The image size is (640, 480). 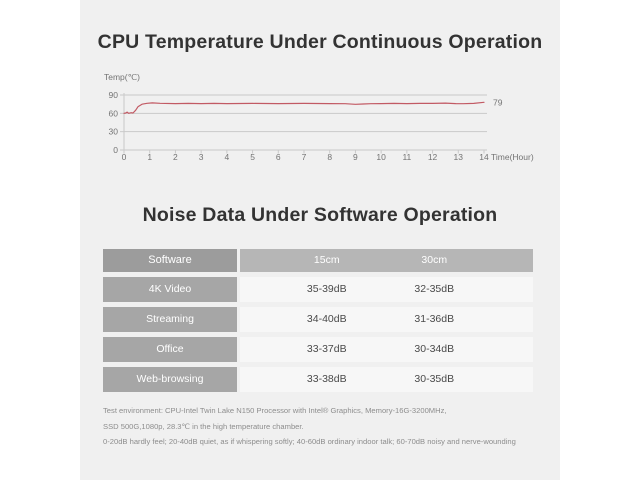 What do you see at coordinates (170, 289) in the screenshot?
I see `row-label: 4K Video` at bounding box center [170, 289].